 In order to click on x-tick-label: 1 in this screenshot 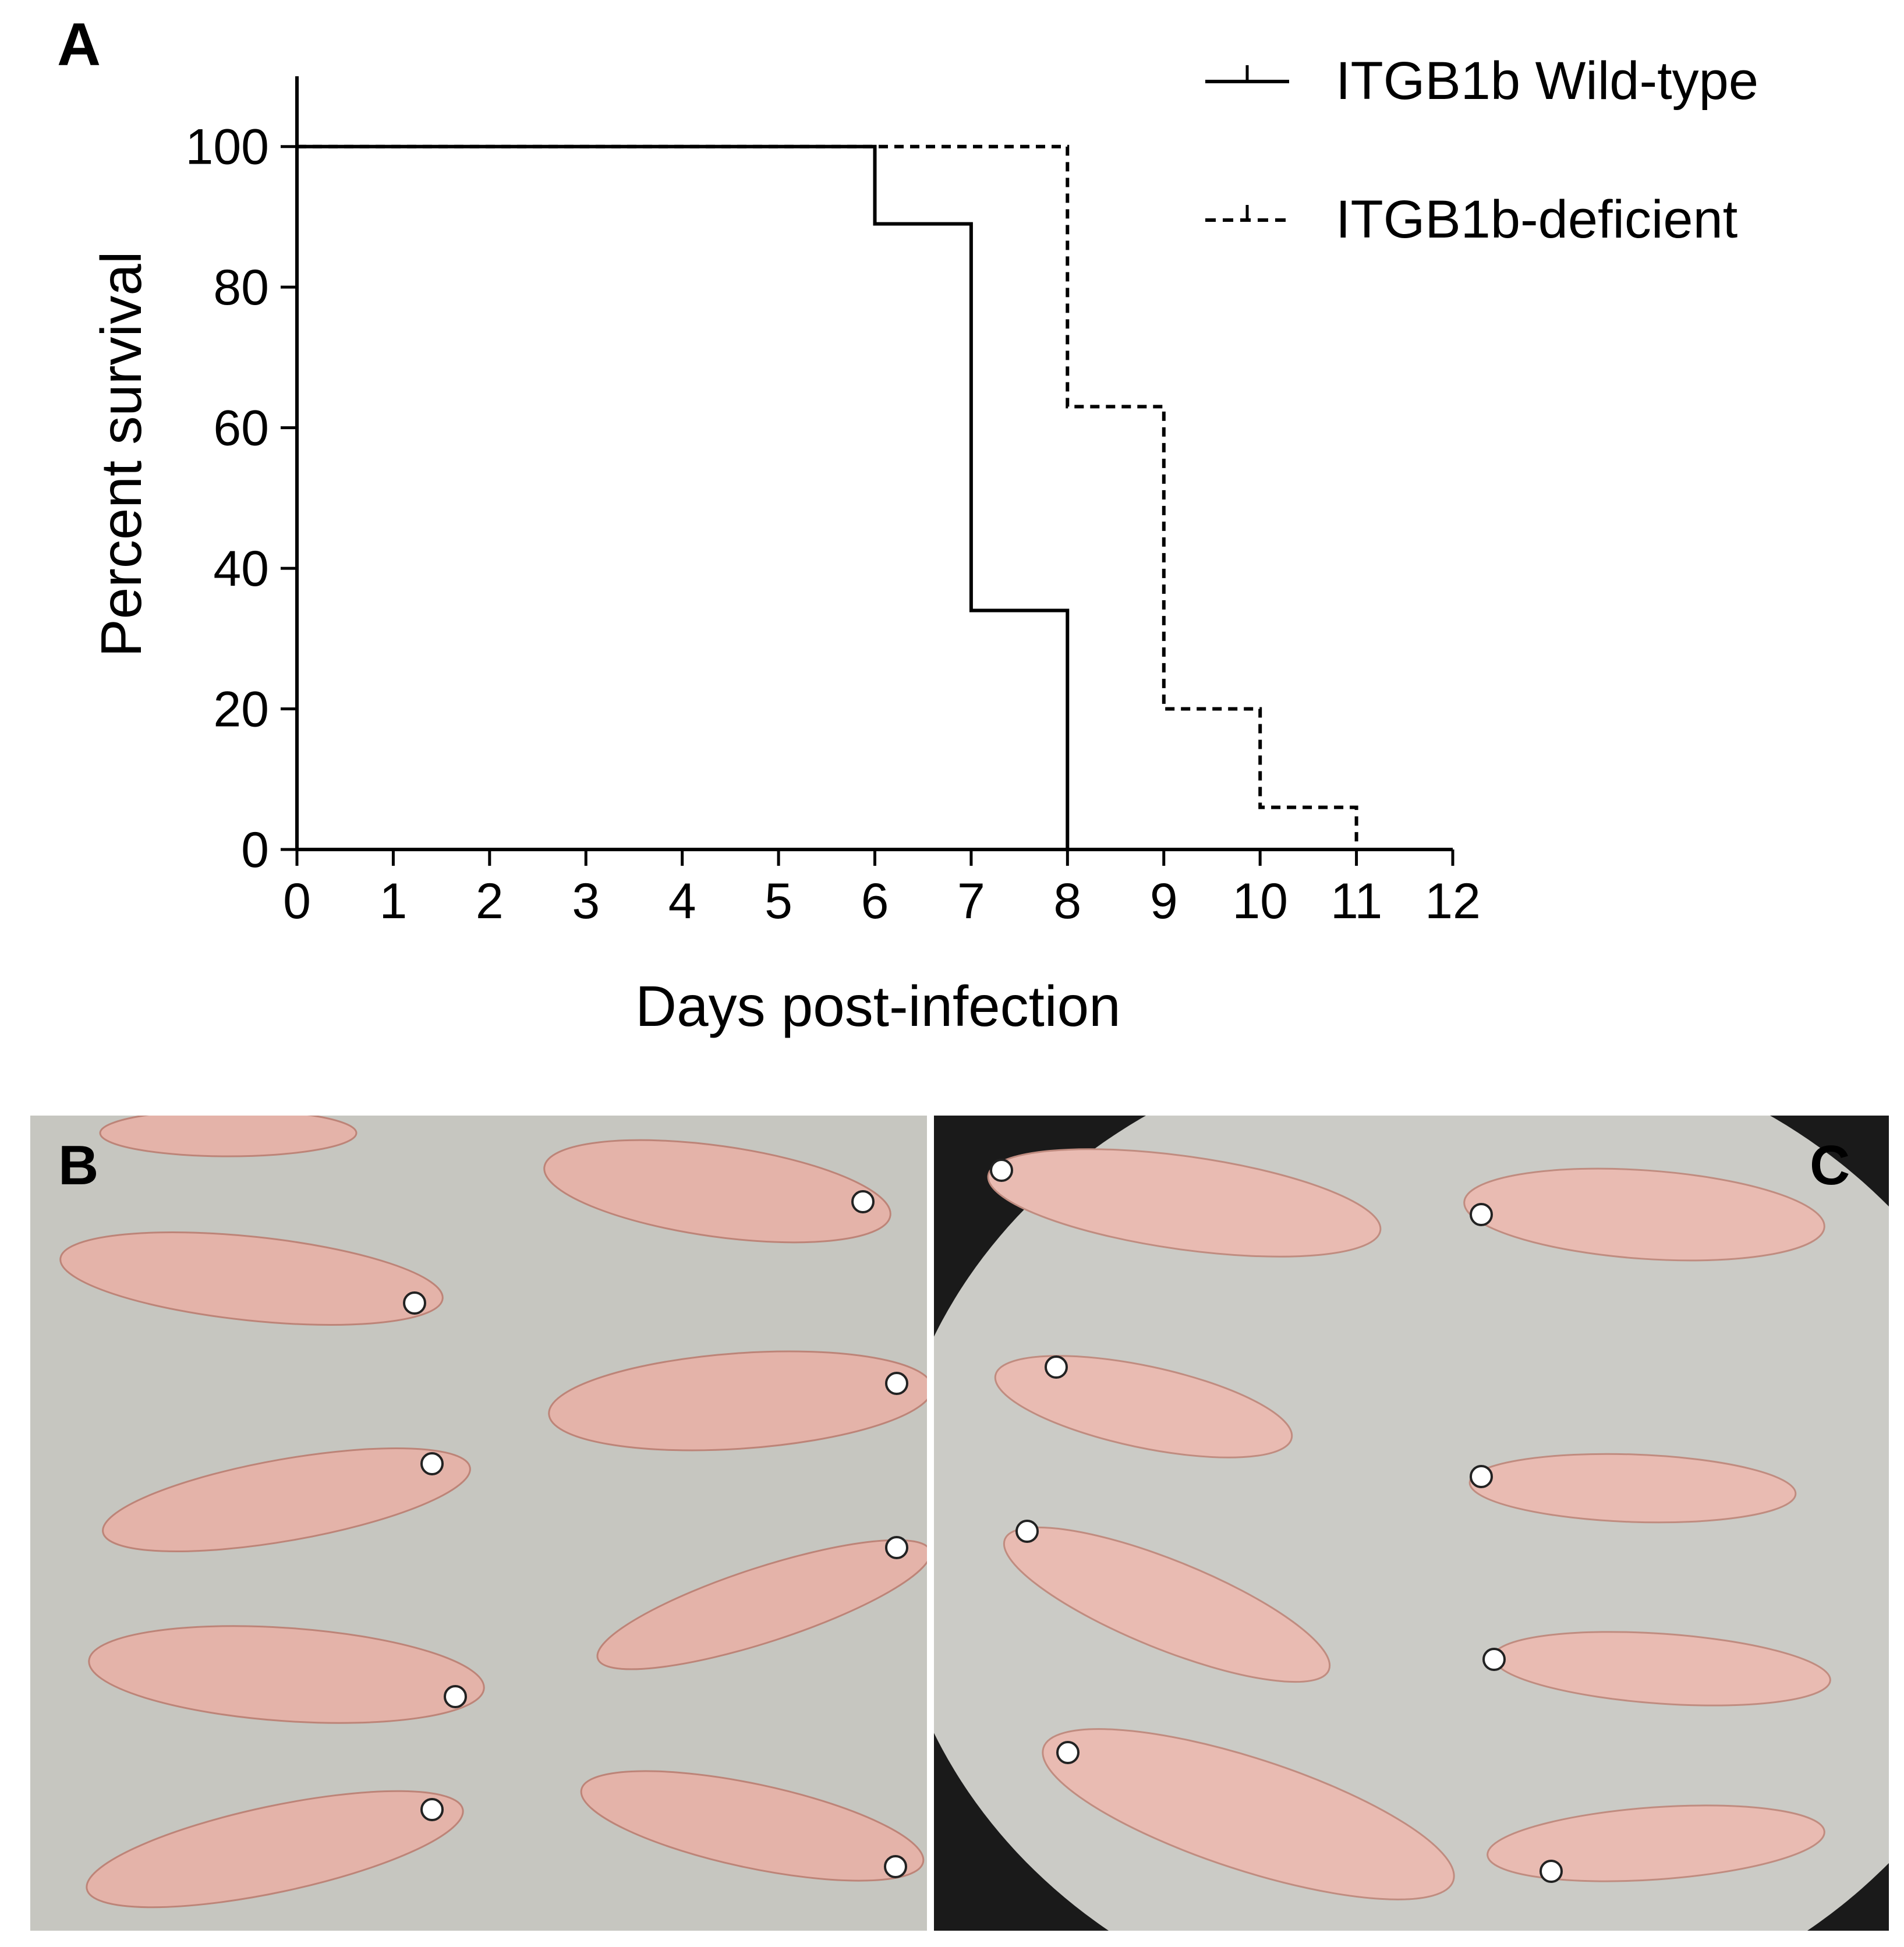, I will do `click(393, 901)`.